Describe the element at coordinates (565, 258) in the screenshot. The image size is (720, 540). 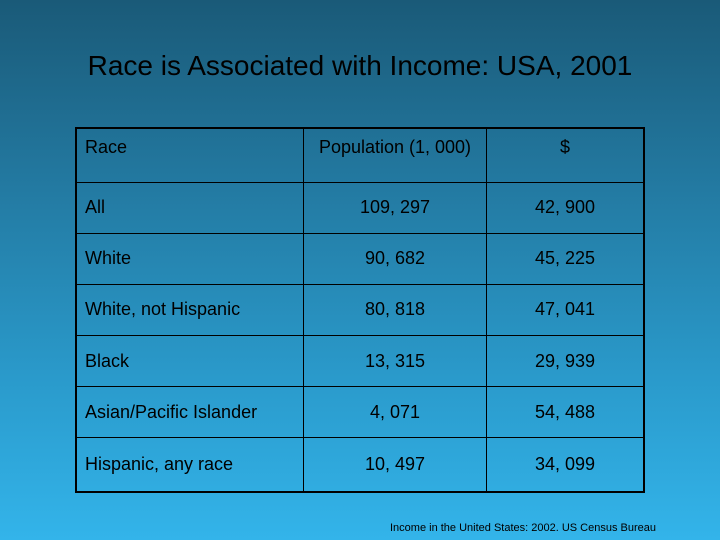
I see `cell-income: 45, 225` at that location.